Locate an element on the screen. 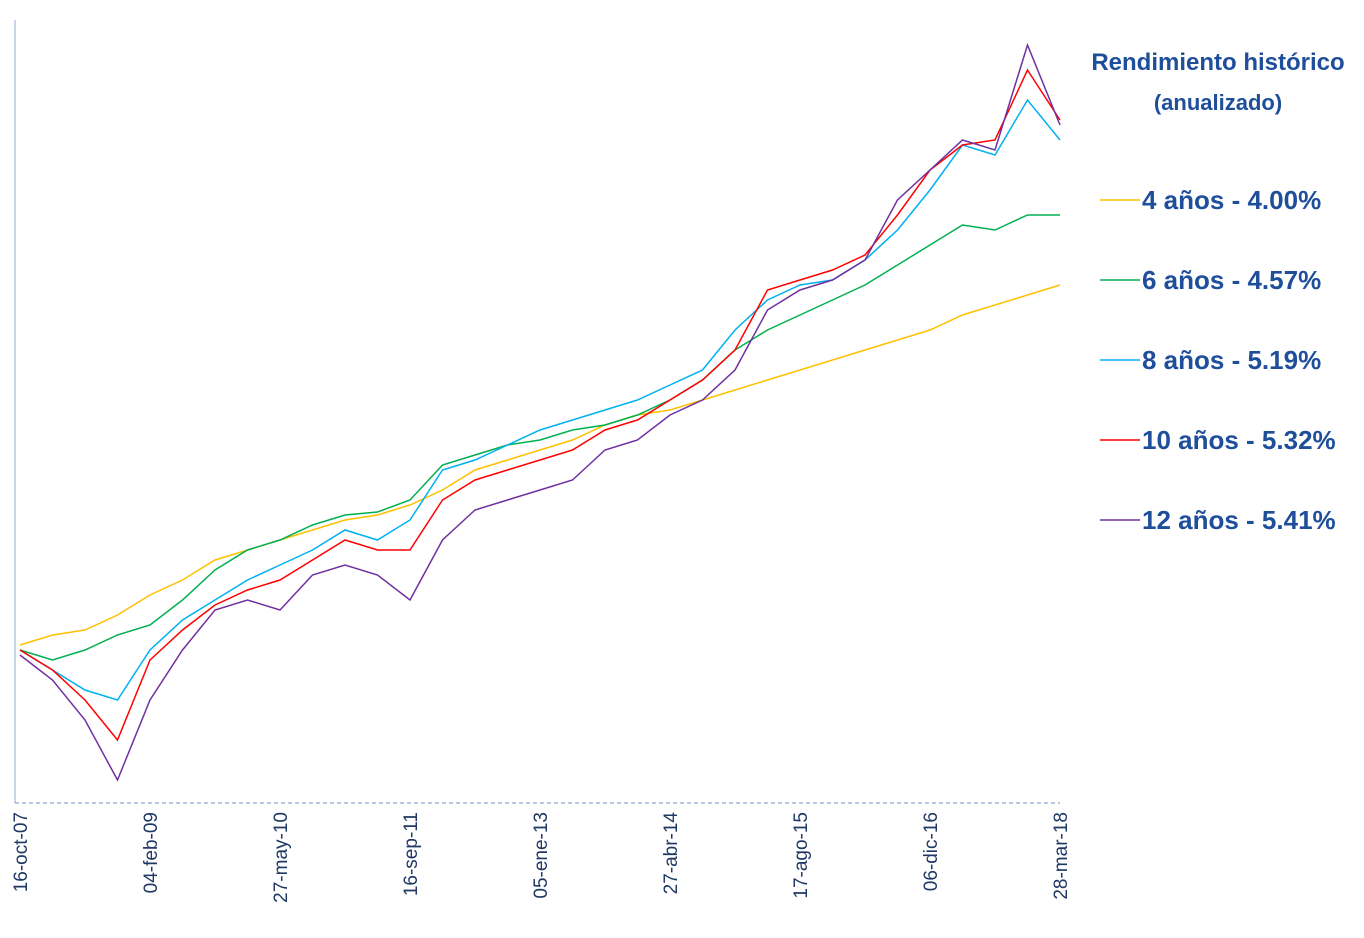  legend-label: 10 años - 5.32% is located at coordinates (1239, 440).